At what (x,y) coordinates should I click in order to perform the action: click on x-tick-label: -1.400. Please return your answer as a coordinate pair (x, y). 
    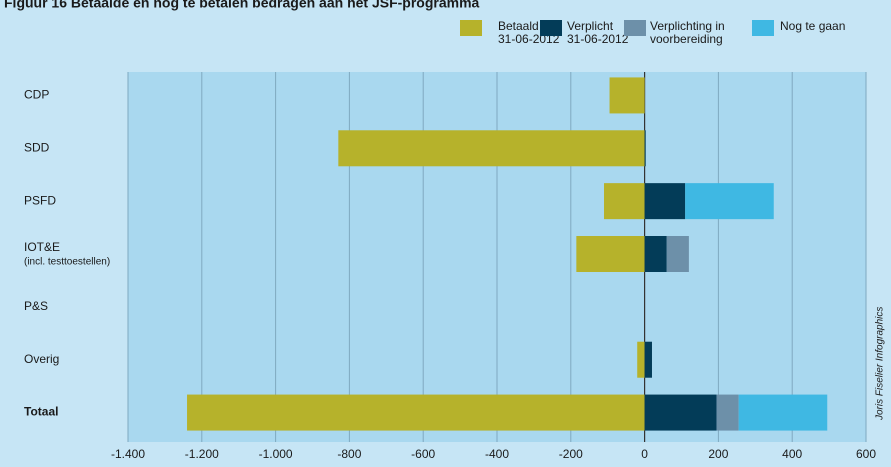
    Looking at the image, I should click on (128, 454).